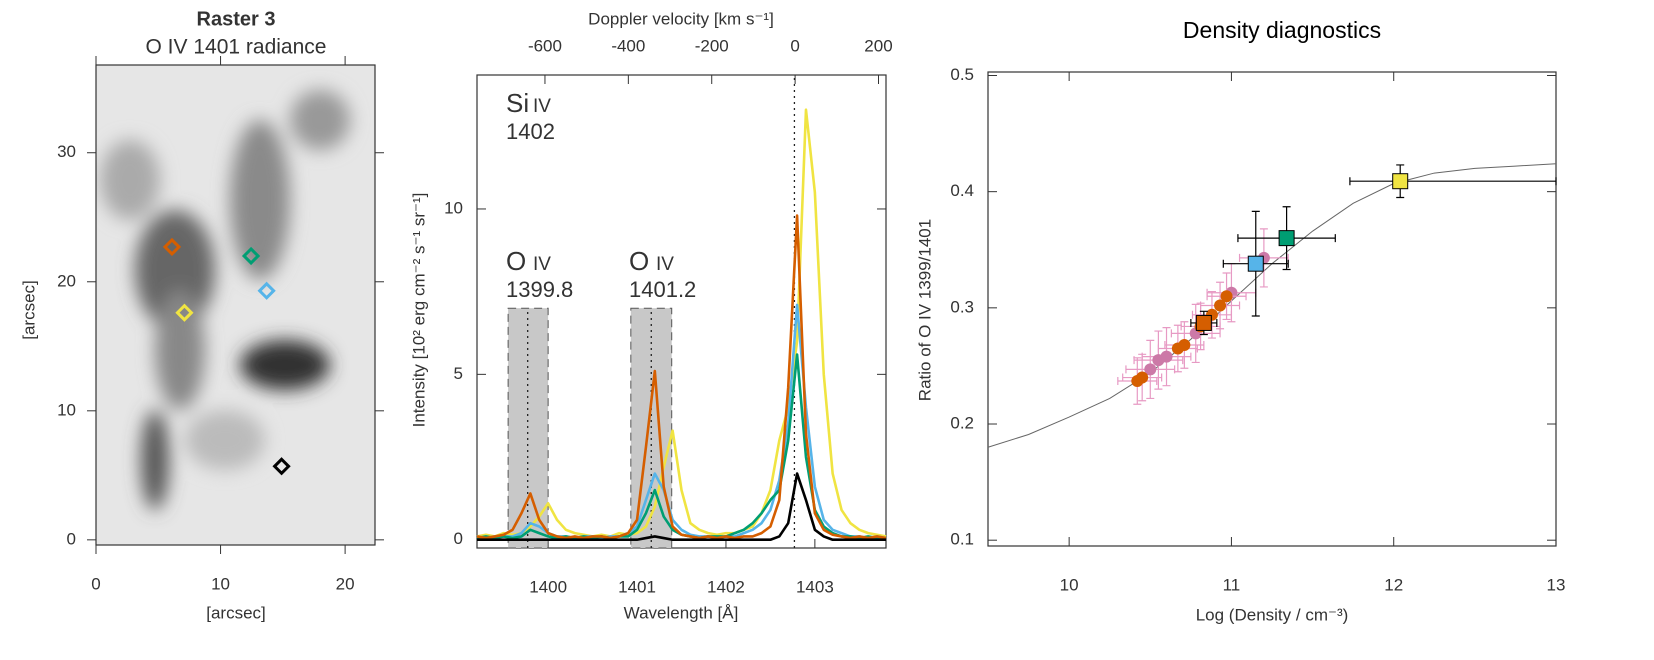  Describe the element at coordinates (726, 586) in the screenshot. I see `x-tick-label: 1402` at that location.